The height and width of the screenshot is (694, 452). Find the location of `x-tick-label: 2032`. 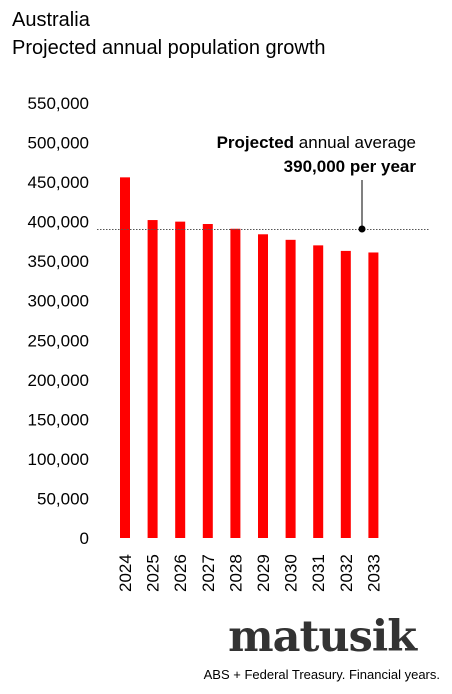

x-tick-label: 2032 is located at coordinates (346, 573).